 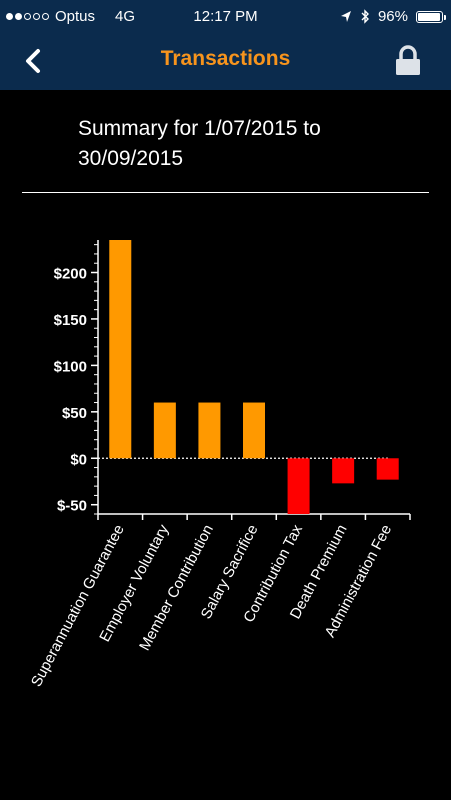 I want to click on navigation-bar: Transactions, so click(x=225, y=61).